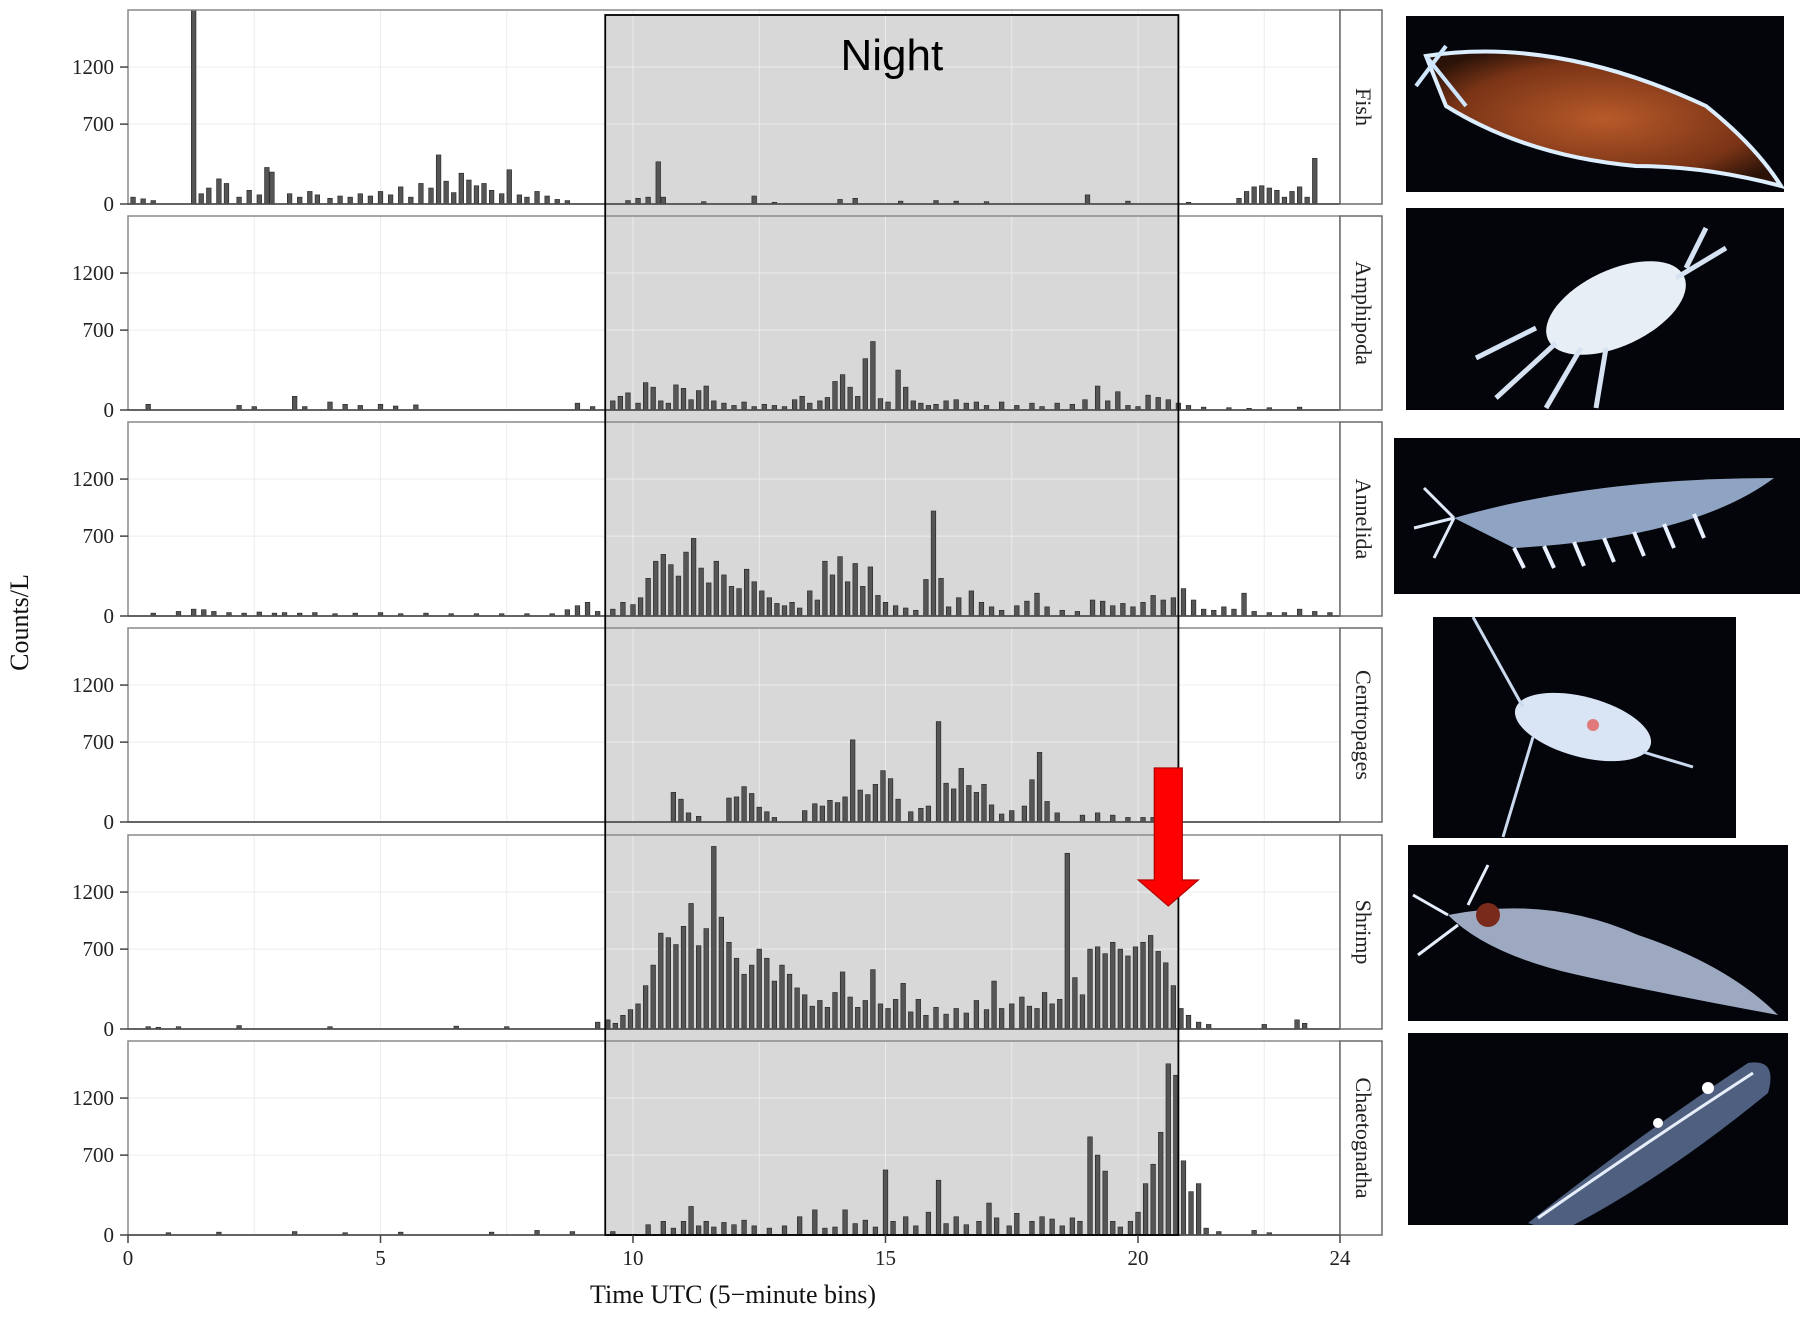 Image resolution: width=1800 pixels, height=1318 pixels. Describe the element at coordinates (1168, 837) in the screenshot. I see `red-arrow-annotation` at that location.